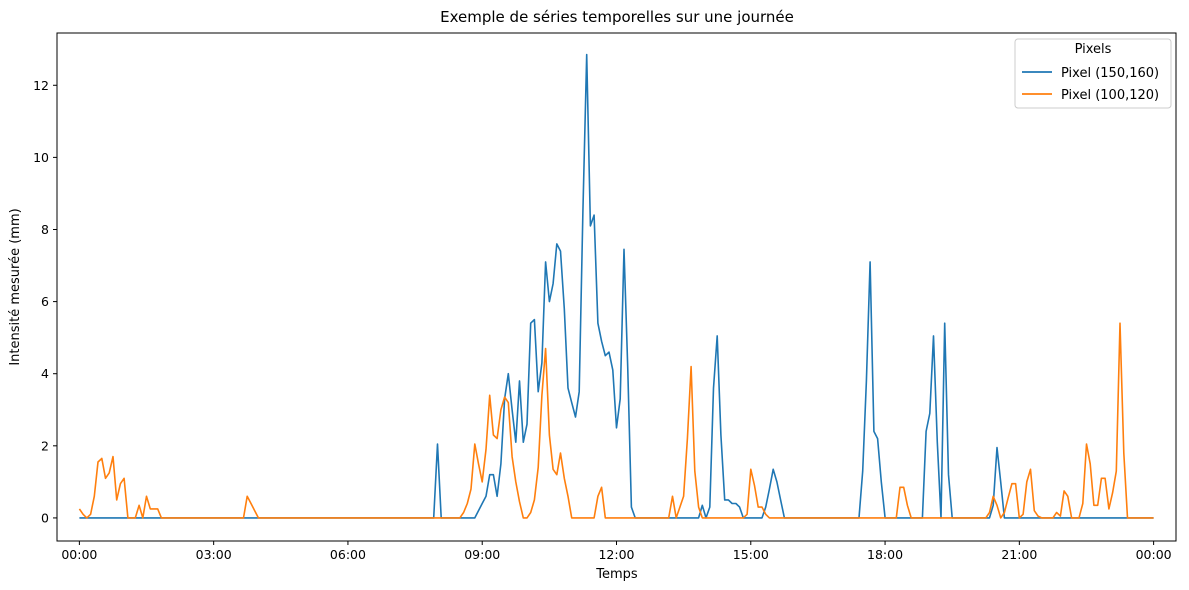  I want to click on y-tick-label: 8, so click(45, 229).